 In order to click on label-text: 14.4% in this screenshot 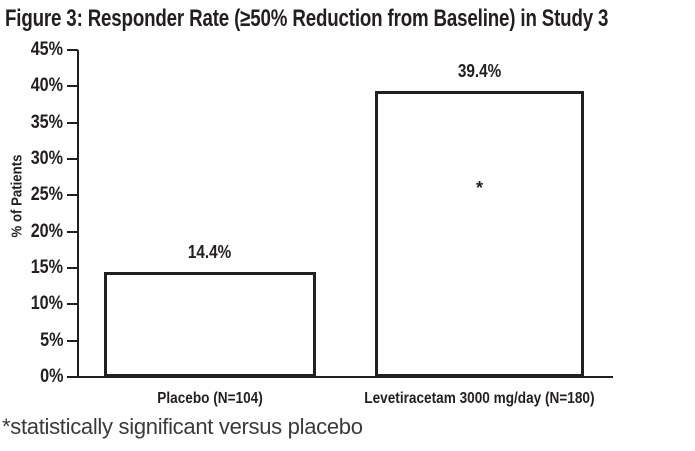, I will do `click(210, 252)`.